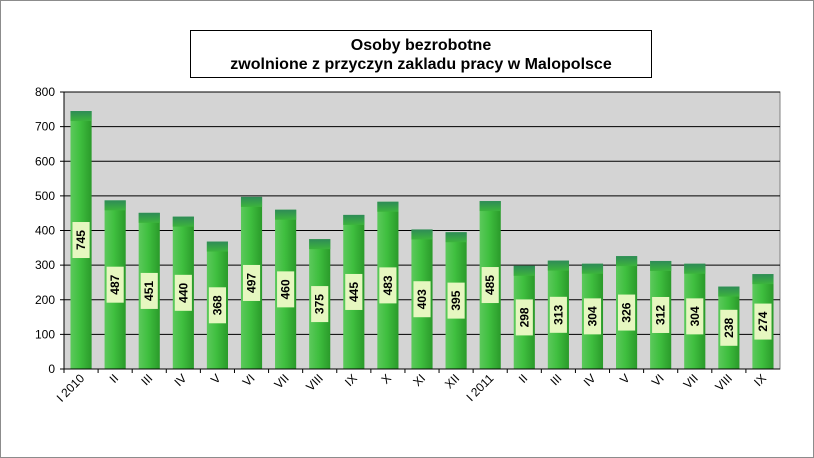 The height and width of the screenshot is (458, 814). Describe the element at coordinates (45, 92) in the screenshot. I see `y-tick-label: 800` at that location.